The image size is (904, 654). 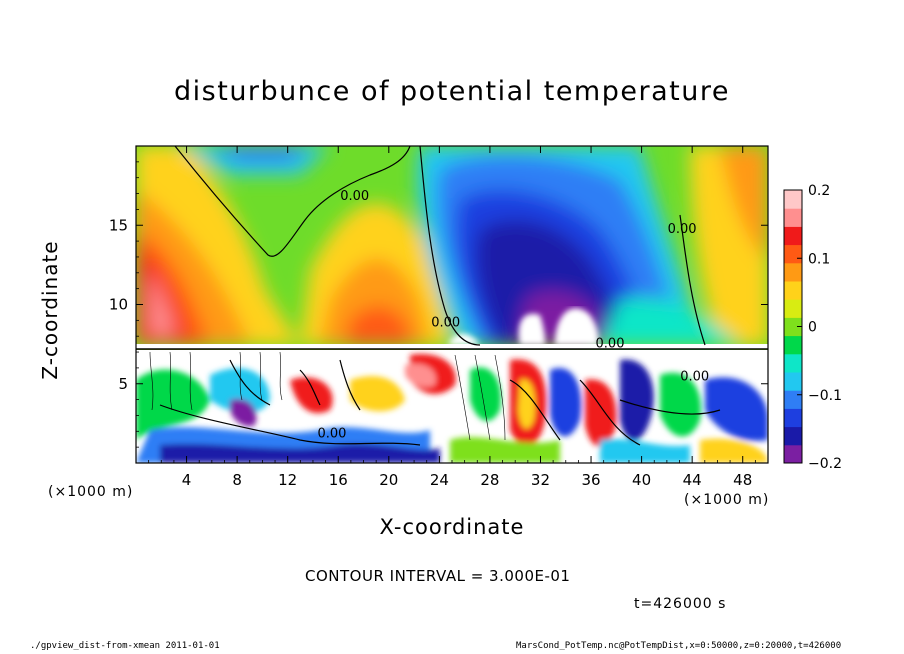 What do you see at coordinates (825, 464) in the screenshot?
I see `colorbar-tick-label: −0.2` at bounding box center [825, 464].